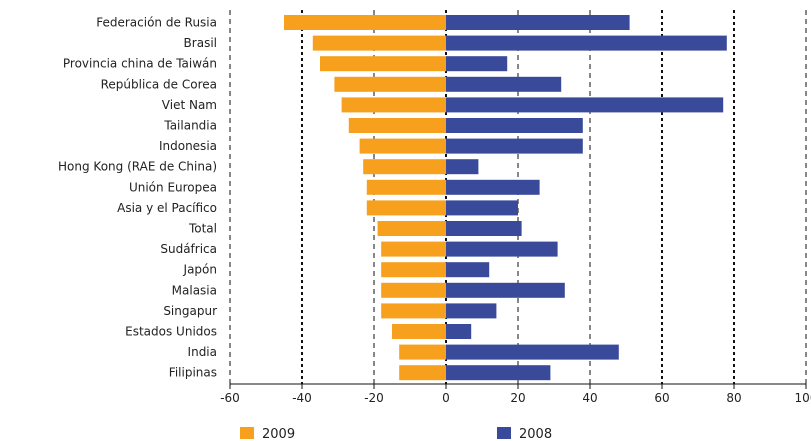 This screenshot has height=441, width=811. I want to click on tick-label-20: 20, so click(517, 398).